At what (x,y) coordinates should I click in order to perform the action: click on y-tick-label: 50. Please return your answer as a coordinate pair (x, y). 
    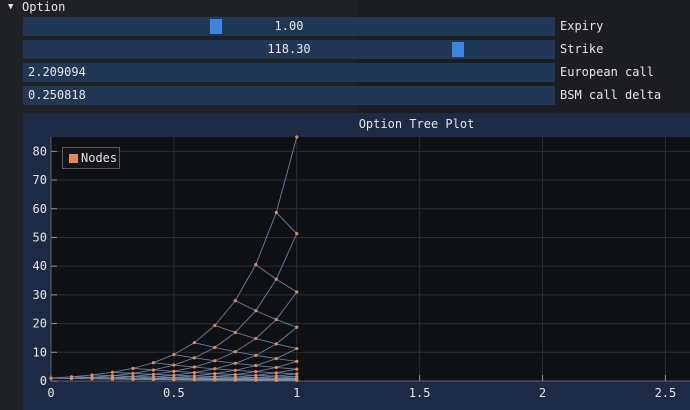
    Looking at the image, I should click on (40, 237).